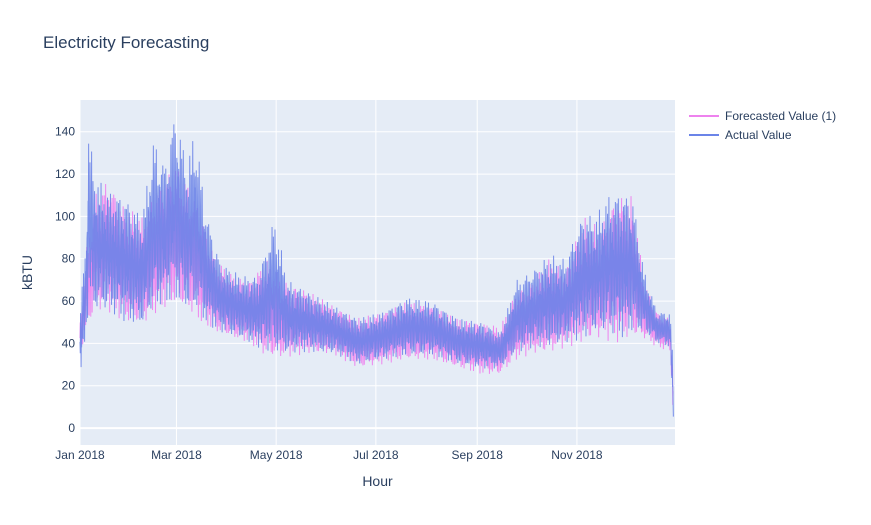 This screenshot has height=525, width=871. Describe the element at coordinates (704, 115) in the screenshot. I see `legend-swatch-forecasted` at that location.